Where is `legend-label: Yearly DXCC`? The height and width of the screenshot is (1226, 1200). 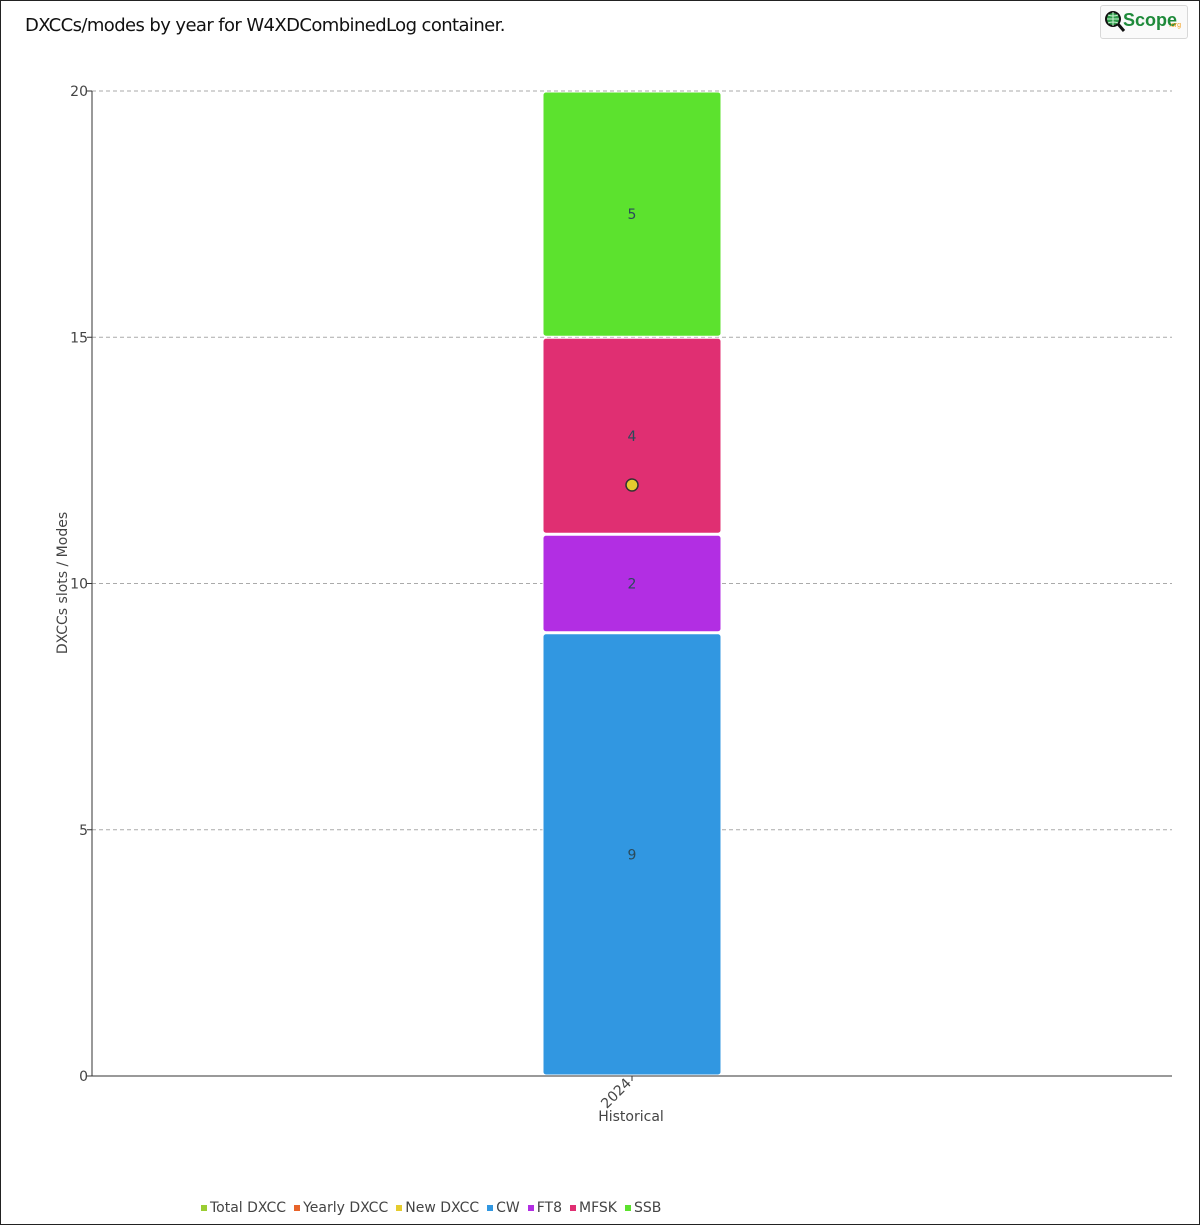 legend-label: Yearly DXCC is located at coordinates (346, 1208).